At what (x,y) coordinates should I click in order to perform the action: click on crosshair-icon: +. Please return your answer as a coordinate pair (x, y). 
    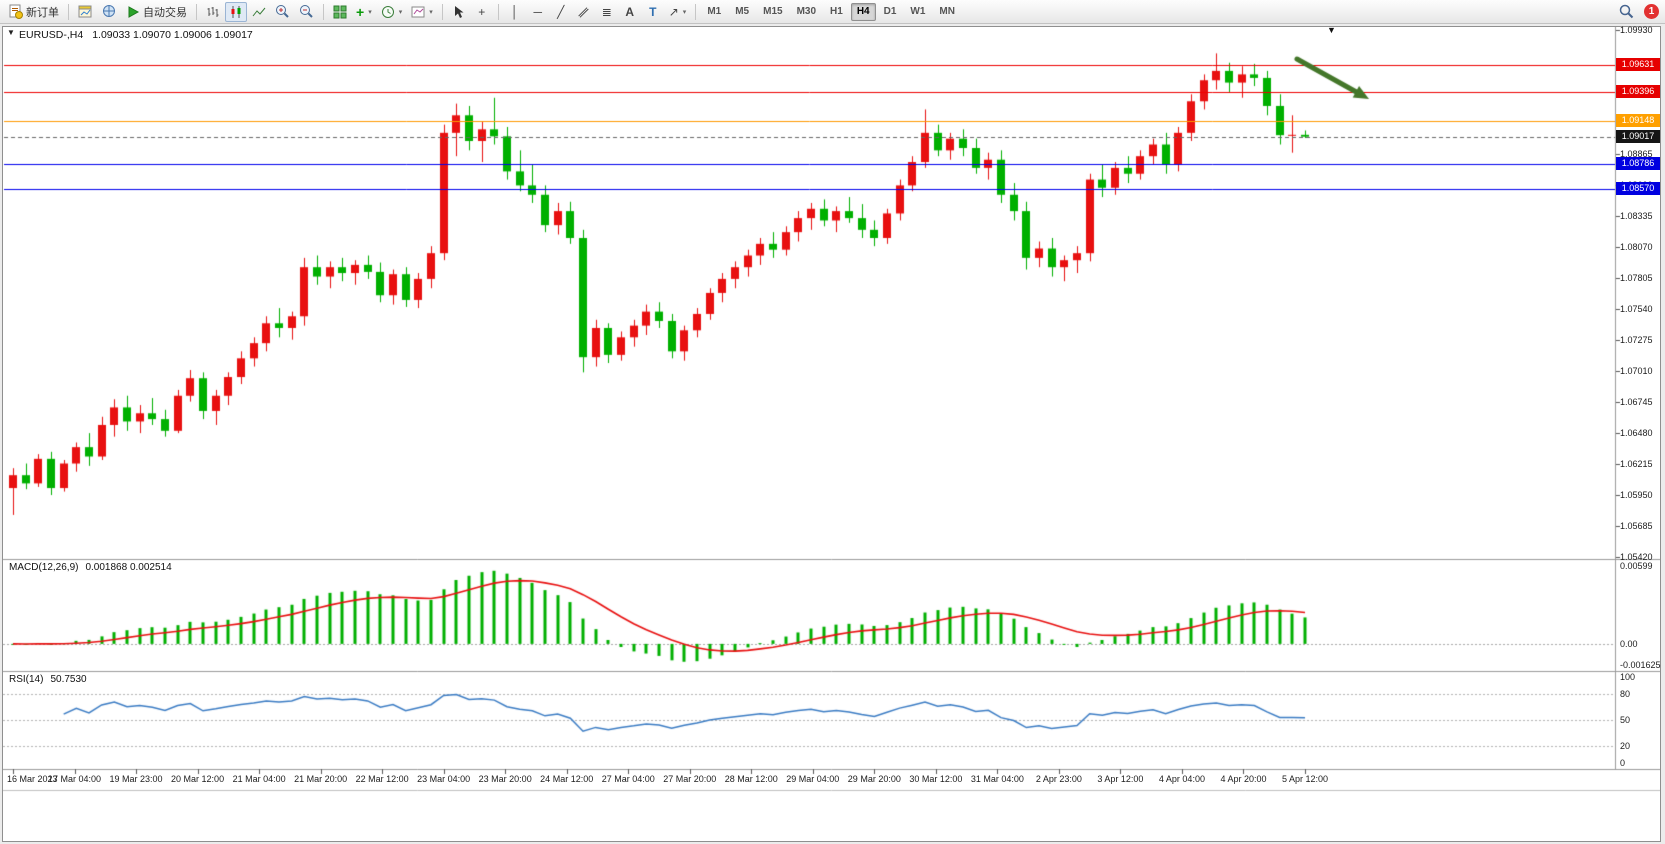
    Looking at the image, I should click on (482, 11).